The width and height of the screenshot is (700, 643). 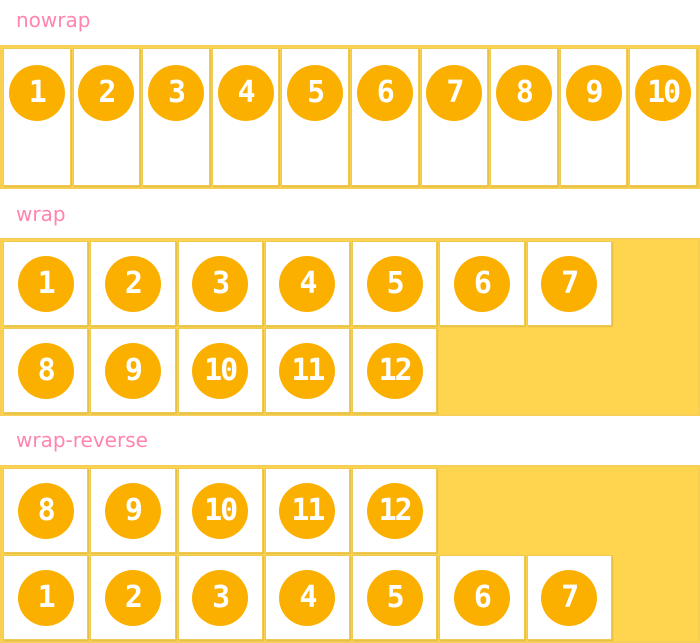 I want to click on section-label-wrap-reverse: wrap-reverse, so click(x=82, y=440).